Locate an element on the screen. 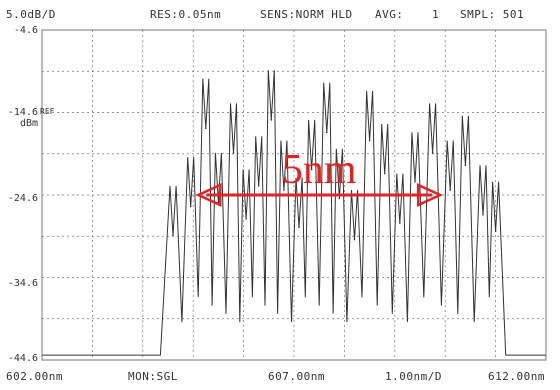  resolution-readout: RES:0.05nm is located at coordinates (186, 14).